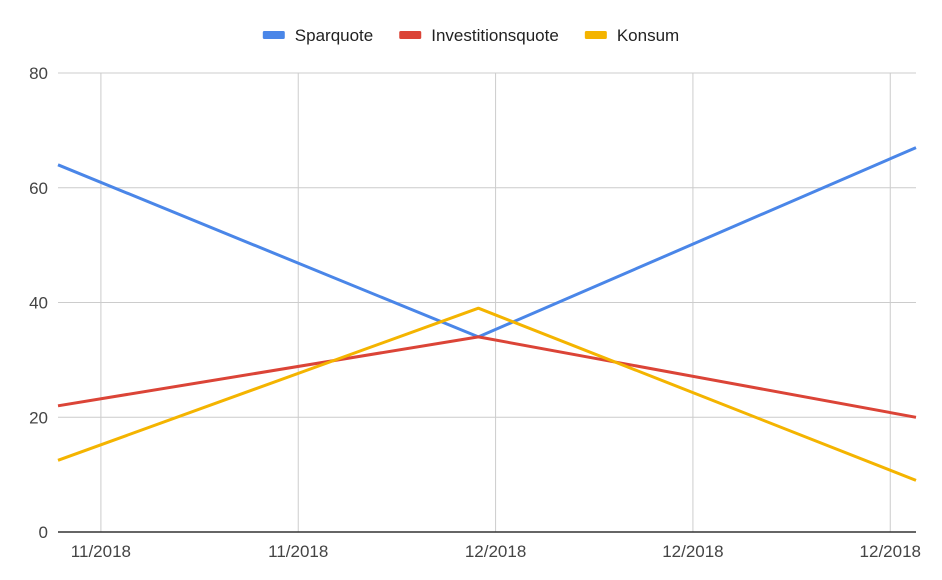 The width and height of the screenshot is (942, 580). Describe the element at coordinates (38, 417) in the screenshot. I see `y-tick-label: 20` at that location.